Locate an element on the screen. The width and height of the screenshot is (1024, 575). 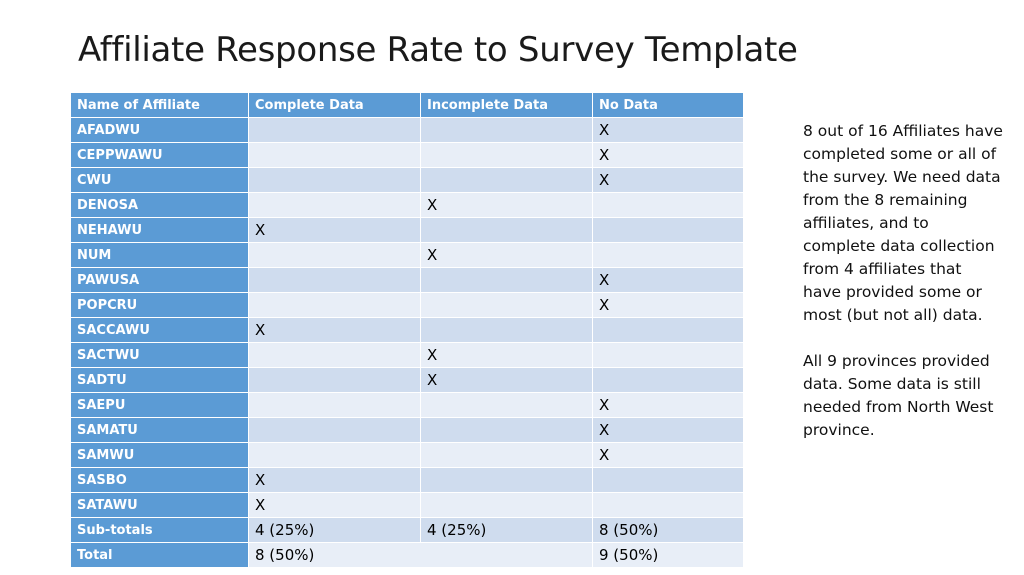
subtotal-complete: 4 (25%) is located at coordinates (334, 530).